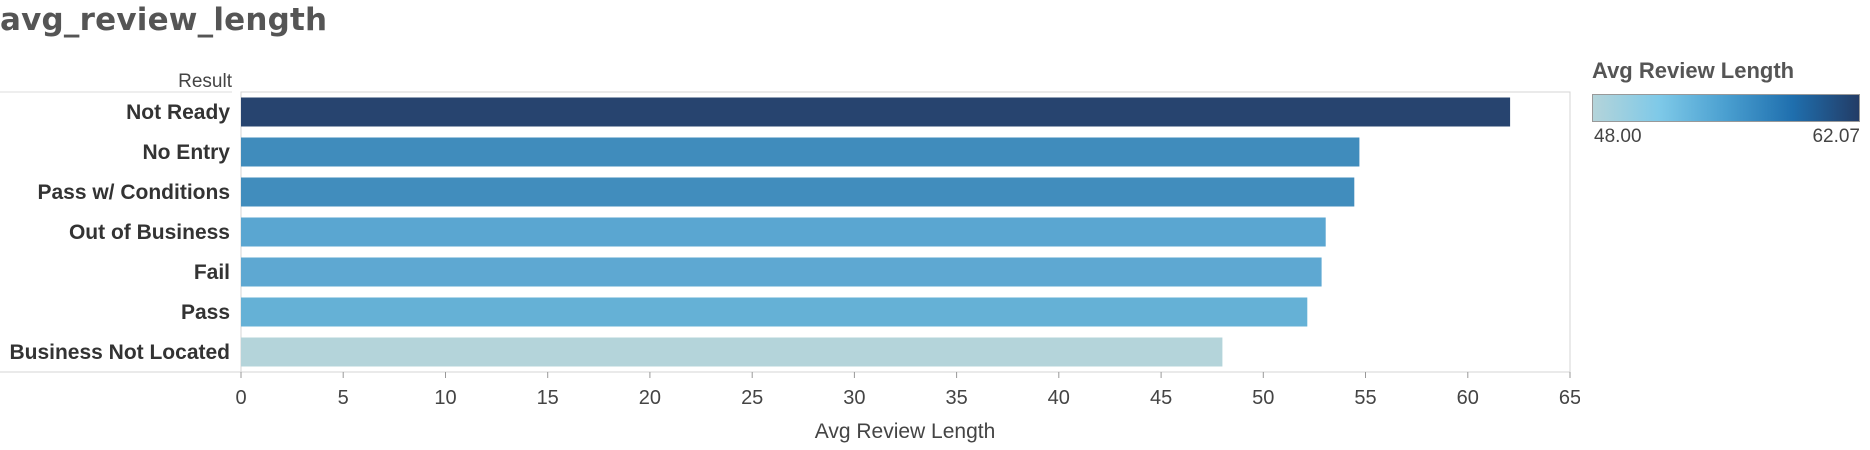  What do you see at coordinates (905, 431) in the screenshot?
I see `x-axis-title: Avg Review Length` at bounding box center [905, 431].